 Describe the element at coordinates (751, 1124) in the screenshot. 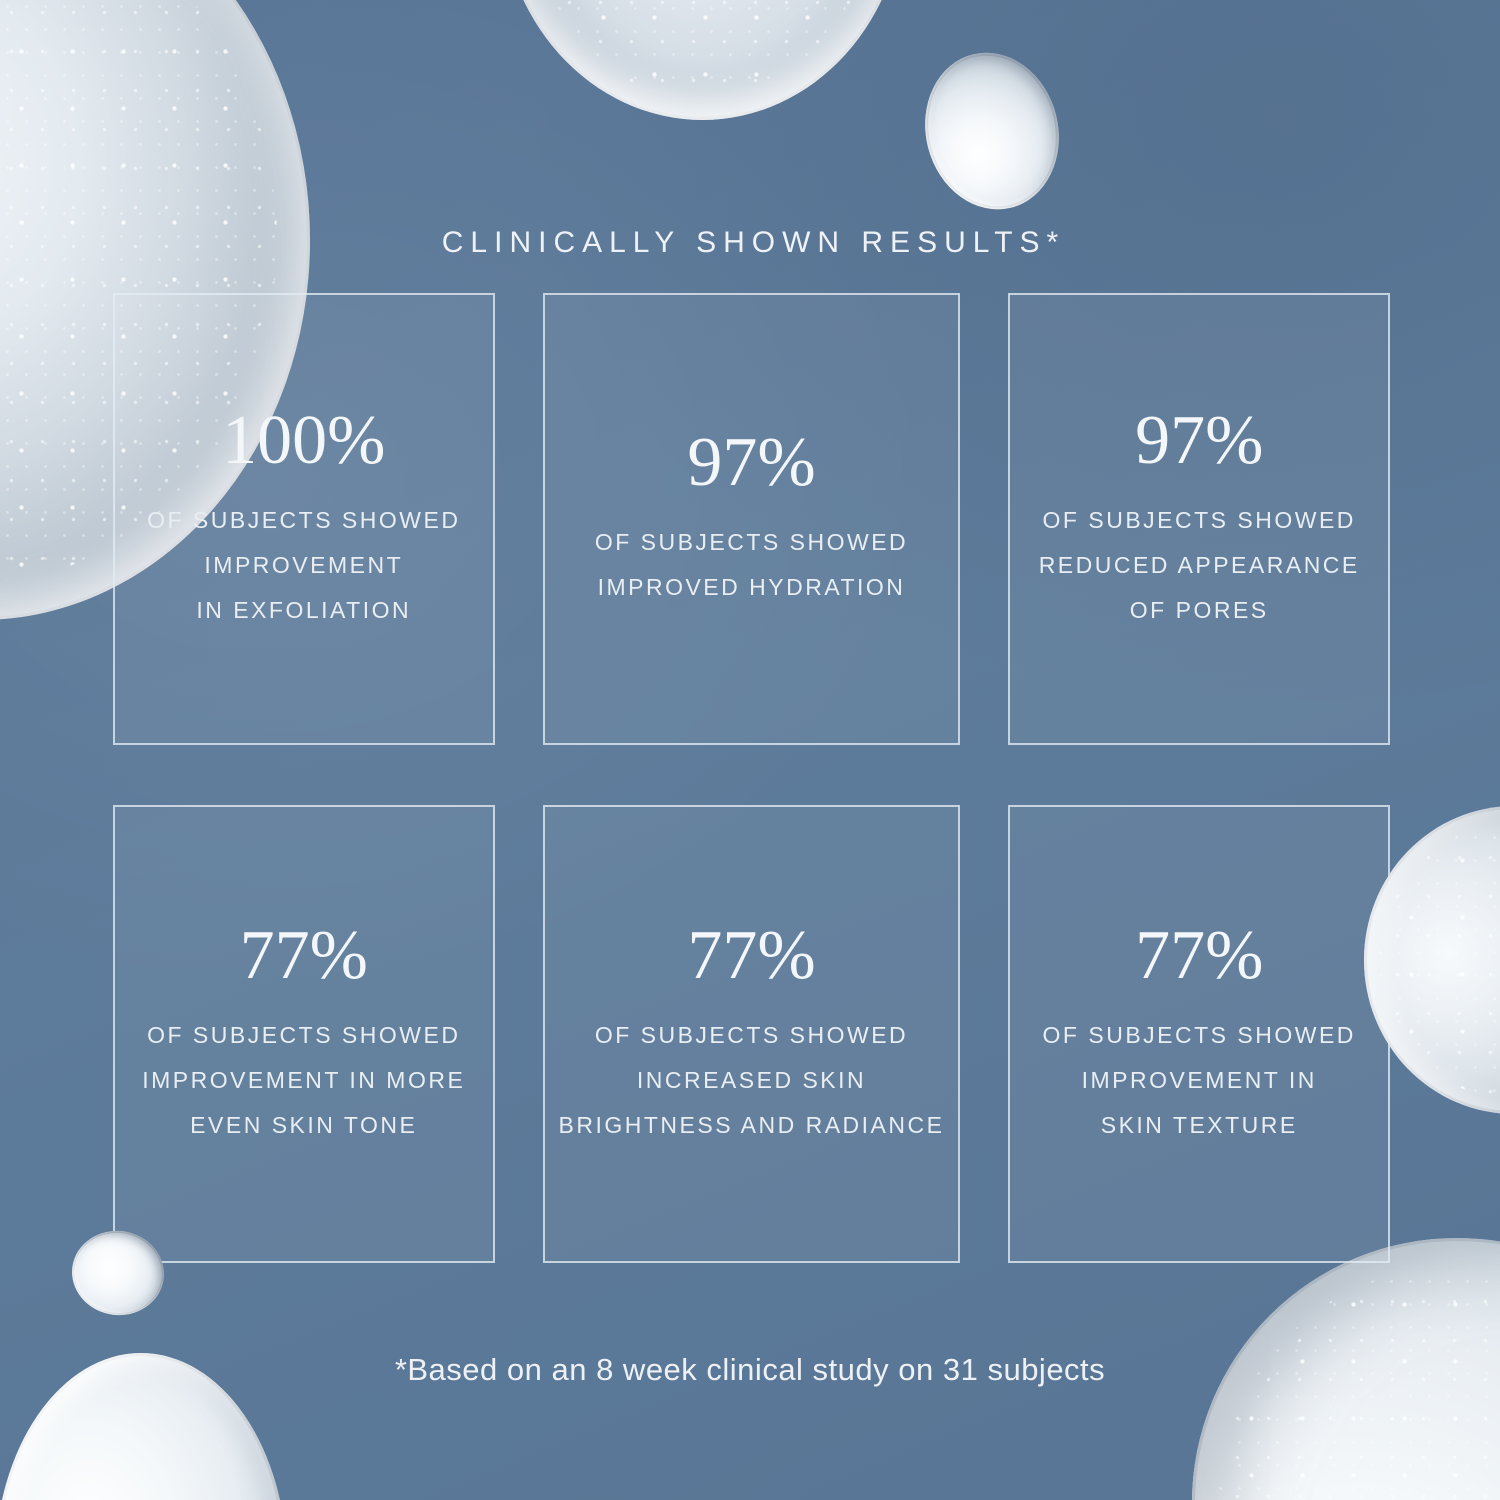

I see `stat-caption-line: BRIGHTNESS AND RADIANCE` at that location.